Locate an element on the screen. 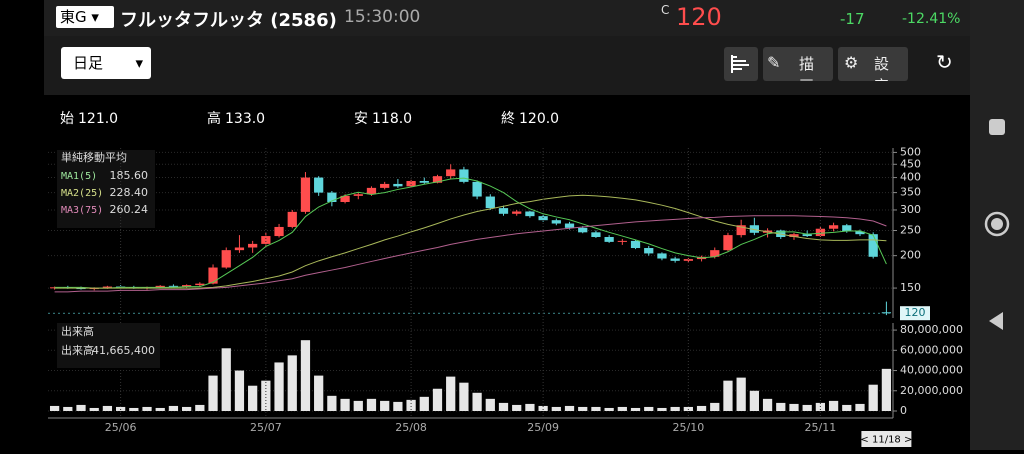  legend-name: 出来高 is located at coordinates (77, 350).